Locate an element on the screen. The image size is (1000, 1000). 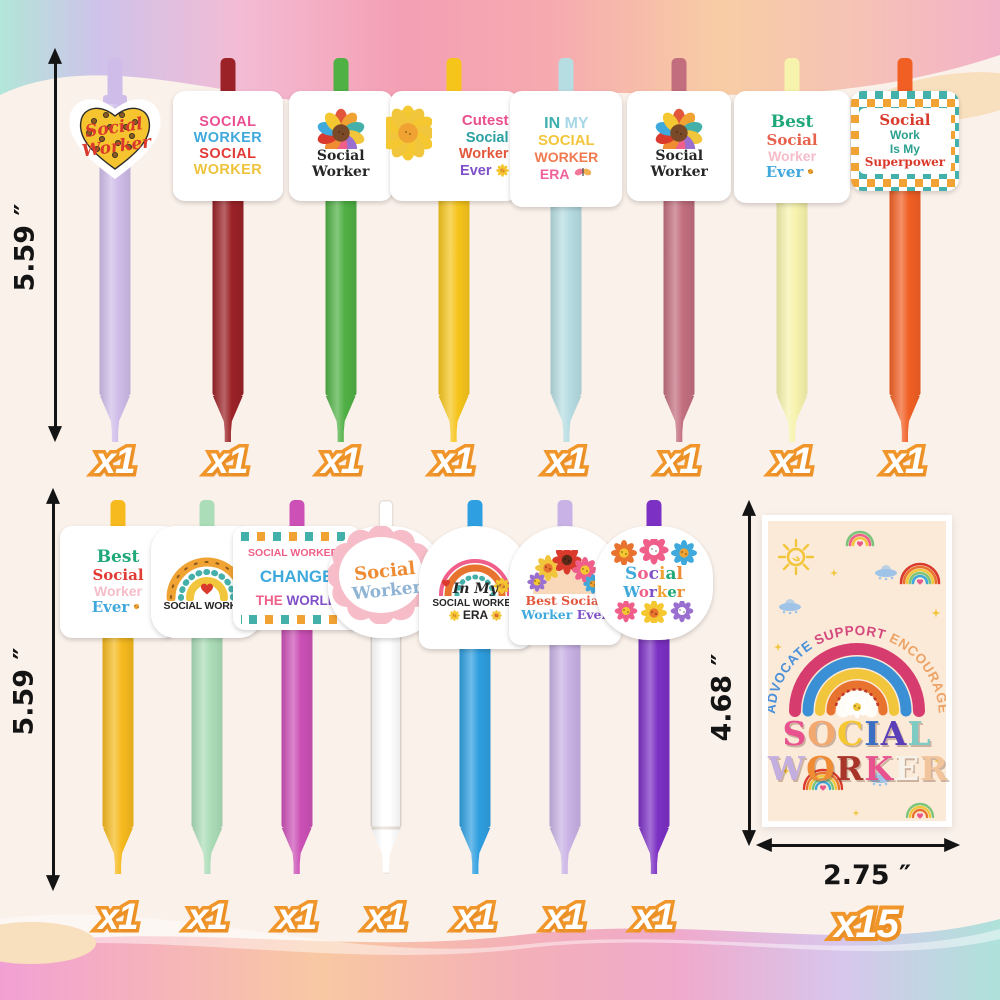
pen-row2-6: Best Social Worker Ever x1 is located at coordinates (564, 725).